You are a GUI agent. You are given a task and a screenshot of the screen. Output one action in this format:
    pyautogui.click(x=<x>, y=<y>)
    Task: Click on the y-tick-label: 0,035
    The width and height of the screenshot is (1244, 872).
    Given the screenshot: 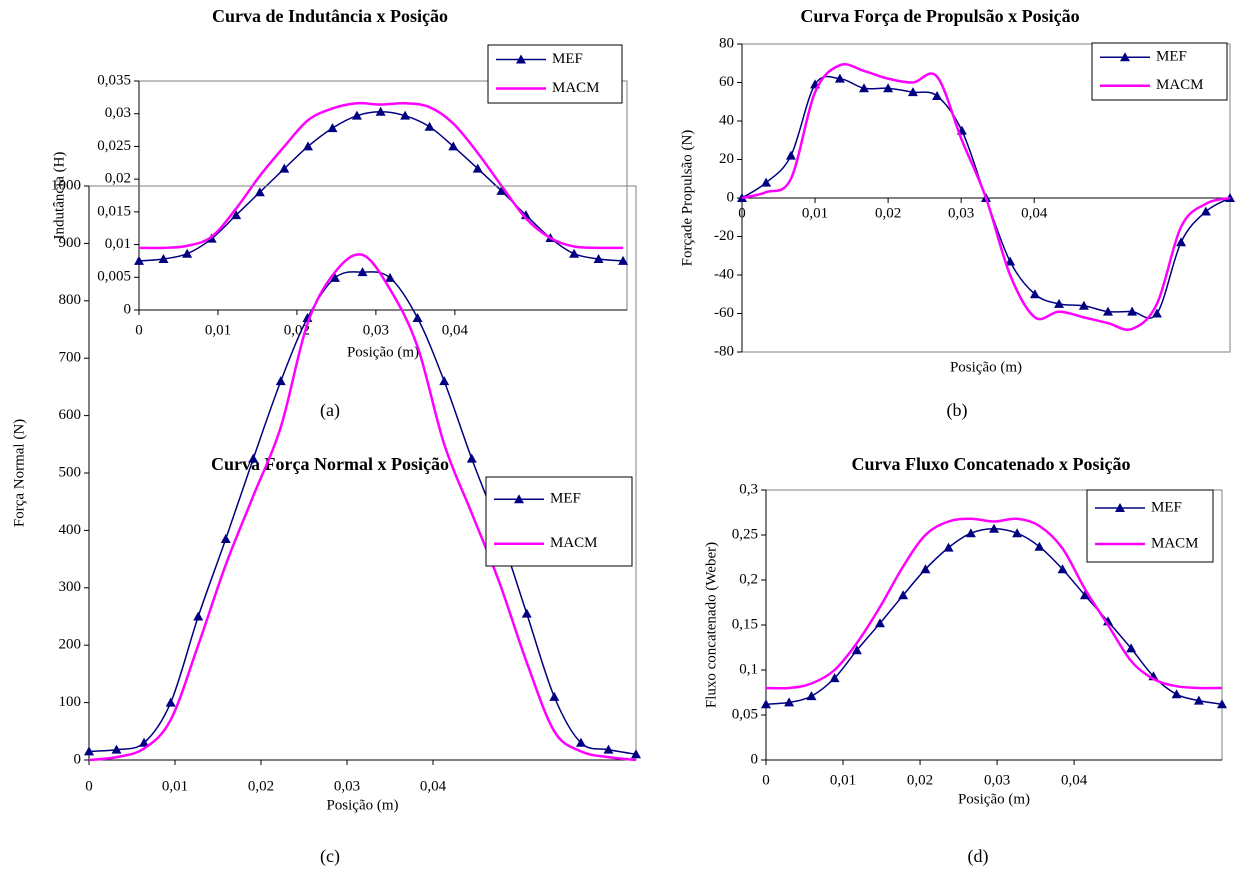 What is the action you would take?
    pyautogui.click(x=114, y=80)
    